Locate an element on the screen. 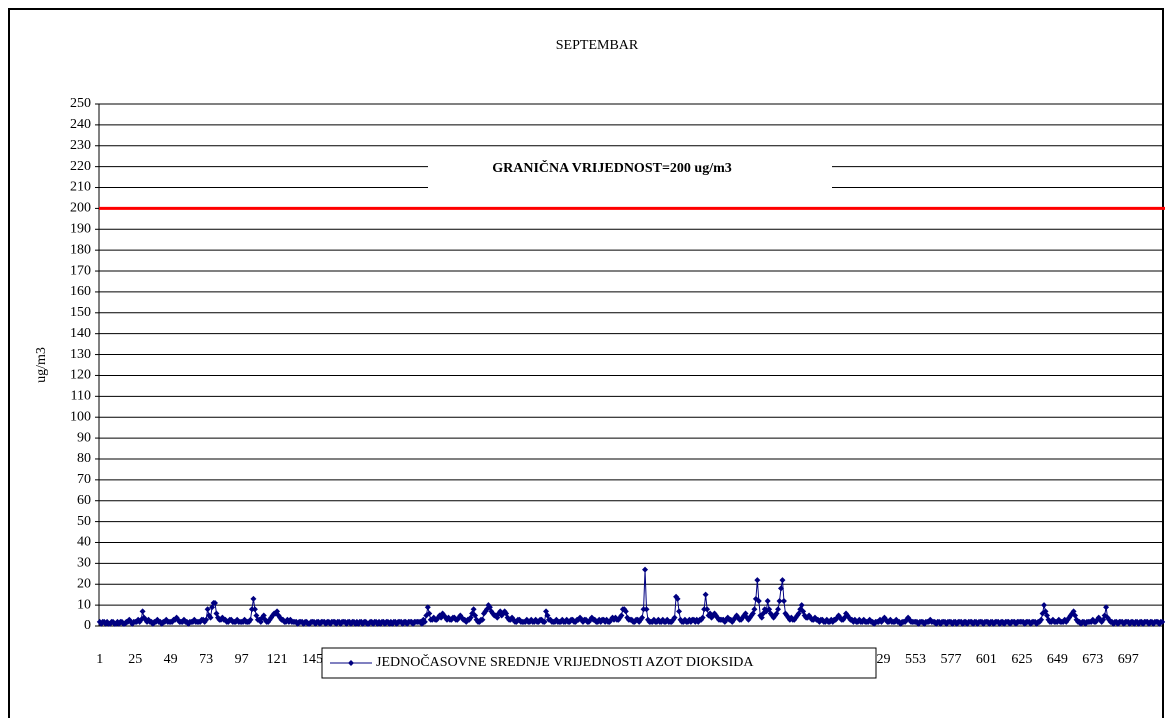 Image resolution: width=1165 pixels, height=718 pixels. y-tick-label: 140 is located at coordinates (80, 333).